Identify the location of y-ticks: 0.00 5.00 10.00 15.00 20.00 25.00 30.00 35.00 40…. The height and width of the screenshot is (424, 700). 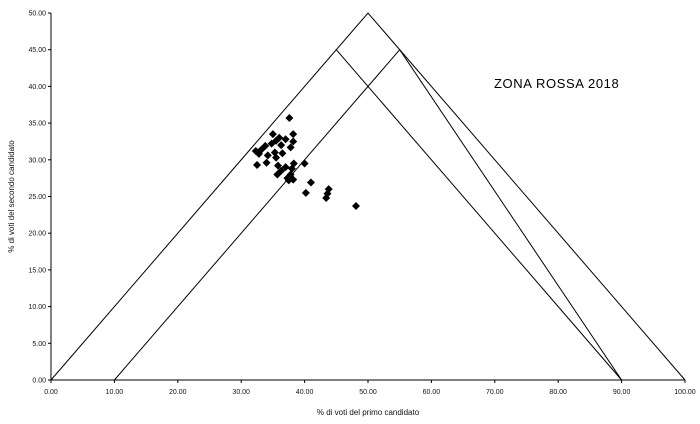
(39, 198).